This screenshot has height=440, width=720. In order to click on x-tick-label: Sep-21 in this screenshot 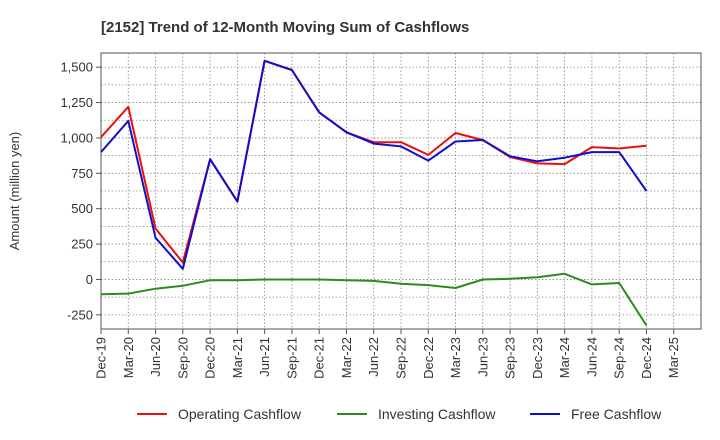, I will do `click(291, 358)`.